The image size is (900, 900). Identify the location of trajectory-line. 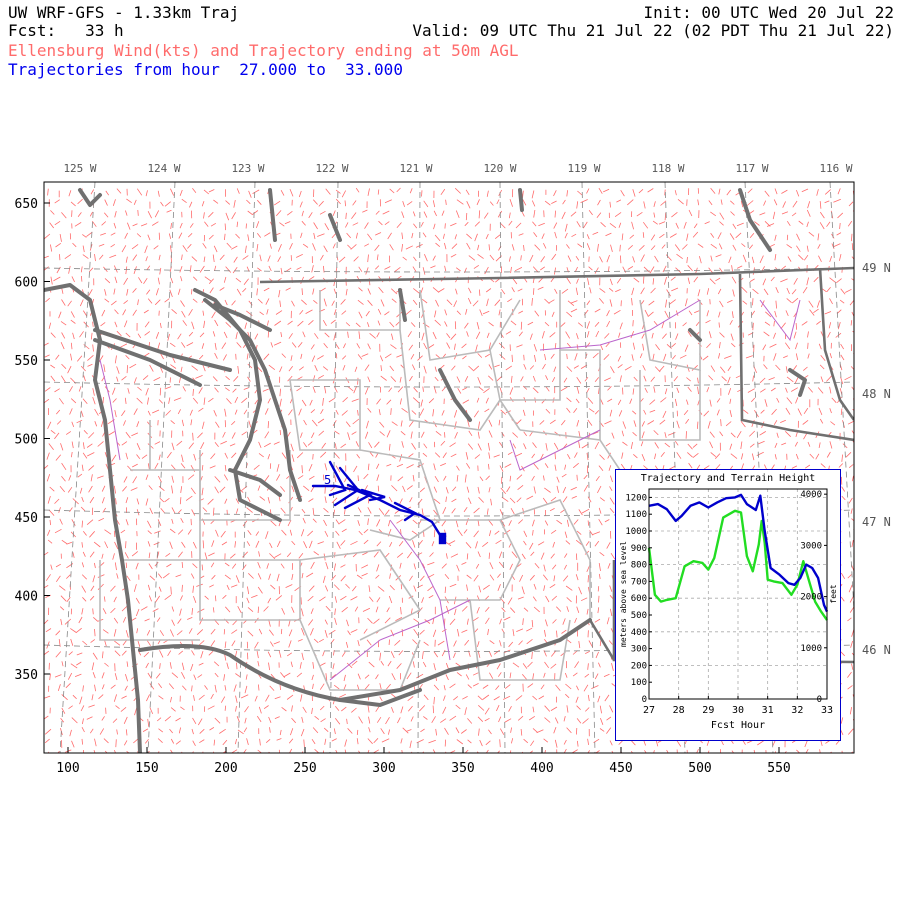
(738, 553).